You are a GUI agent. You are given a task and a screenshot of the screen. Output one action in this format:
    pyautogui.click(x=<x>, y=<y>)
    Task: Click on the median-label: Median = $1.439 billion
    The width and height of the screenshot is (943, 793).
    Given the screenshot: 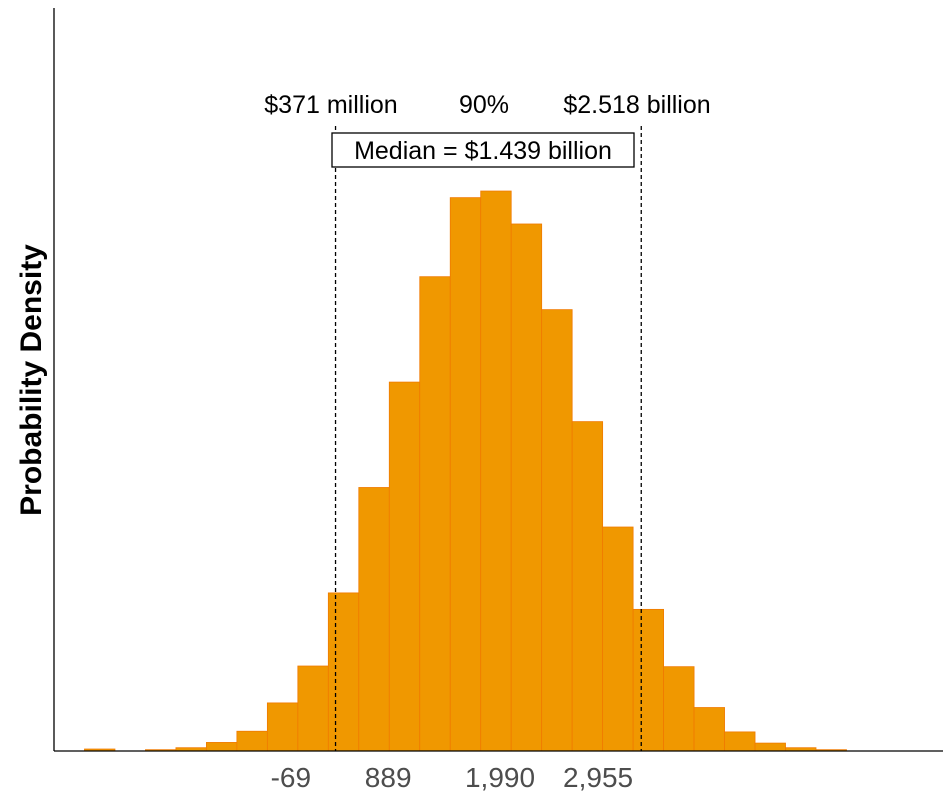 What is the action you would take?
    pyautogui.click(x=483, y=151)
    